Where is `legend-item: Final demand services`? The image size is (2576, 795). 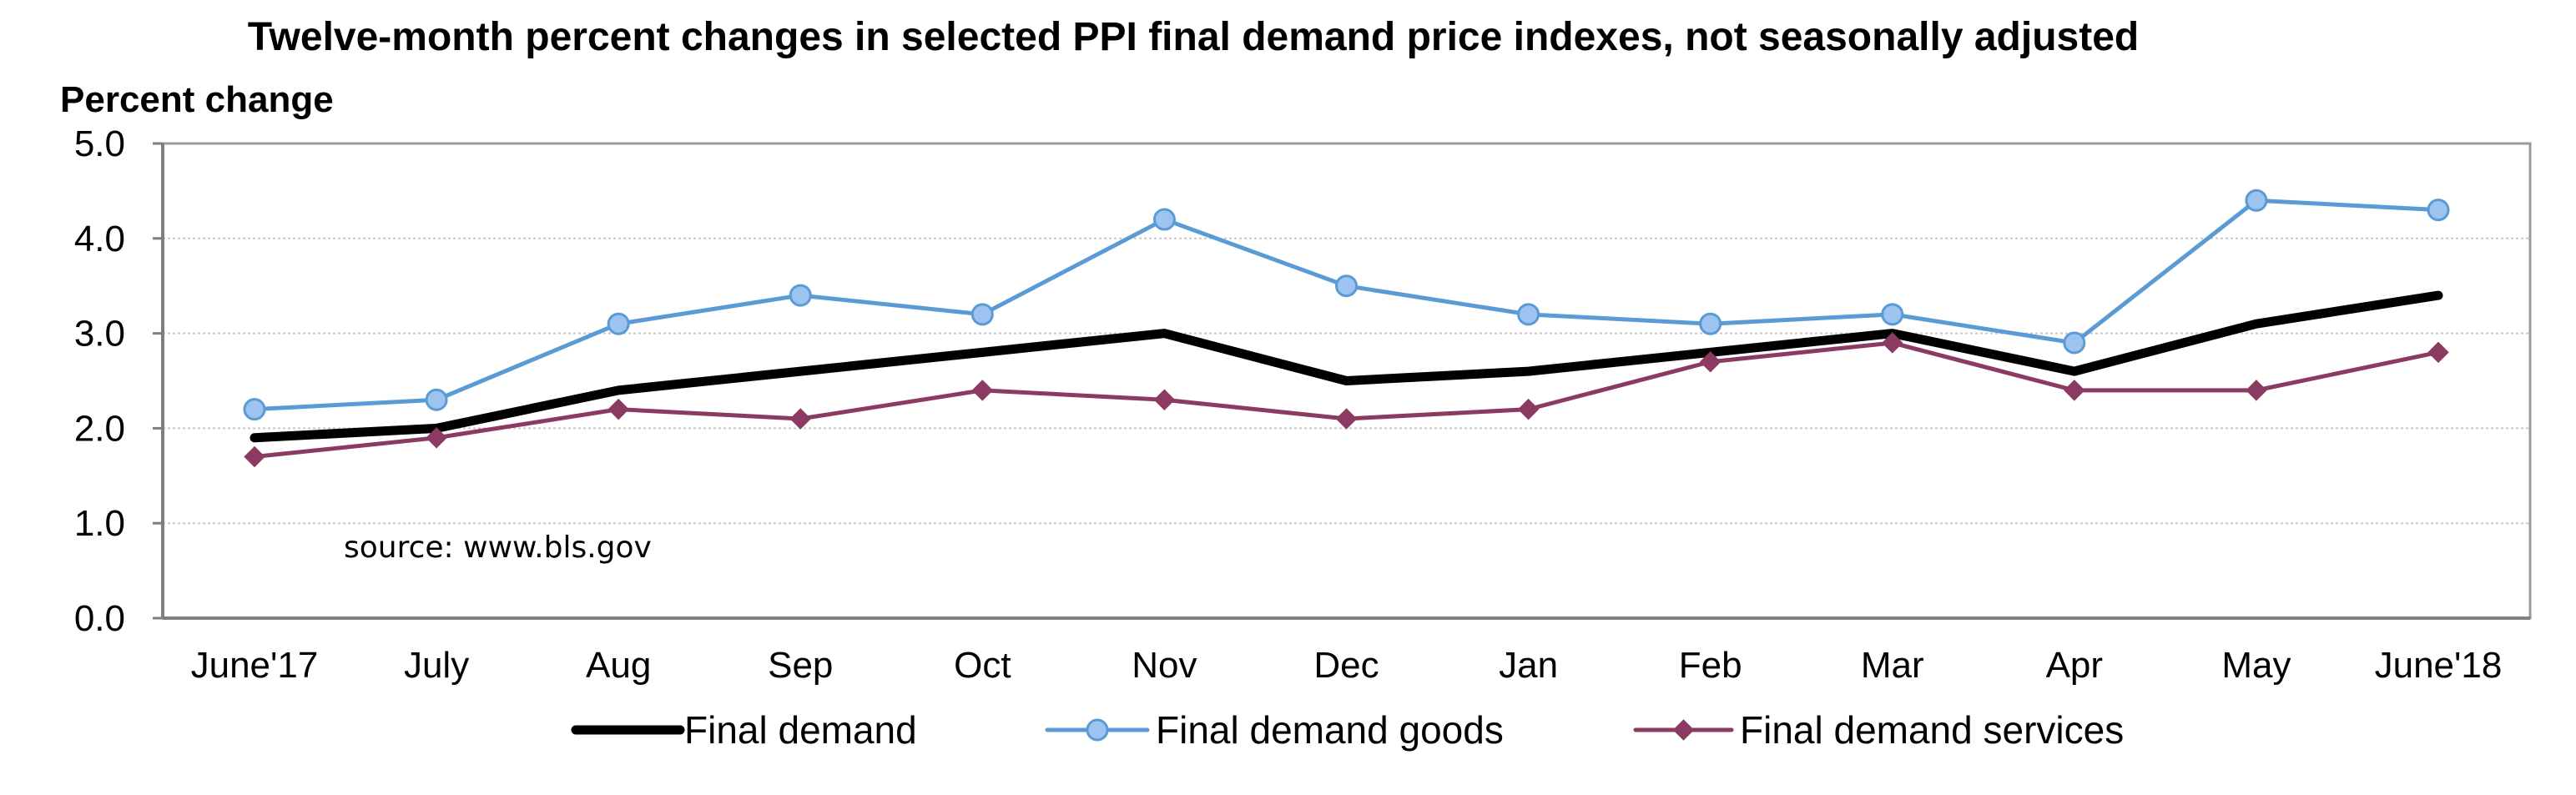
legend-item: Final demand services is located at coordinates (1878, 730).